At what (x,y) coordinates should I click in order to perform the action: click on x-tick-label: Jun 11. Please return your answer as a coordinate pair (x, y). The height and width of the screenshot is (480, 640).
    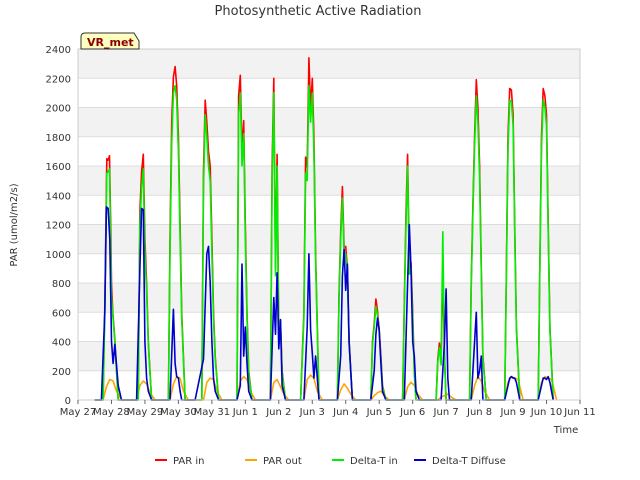
    Looking at the image, I should click on (579, 412).